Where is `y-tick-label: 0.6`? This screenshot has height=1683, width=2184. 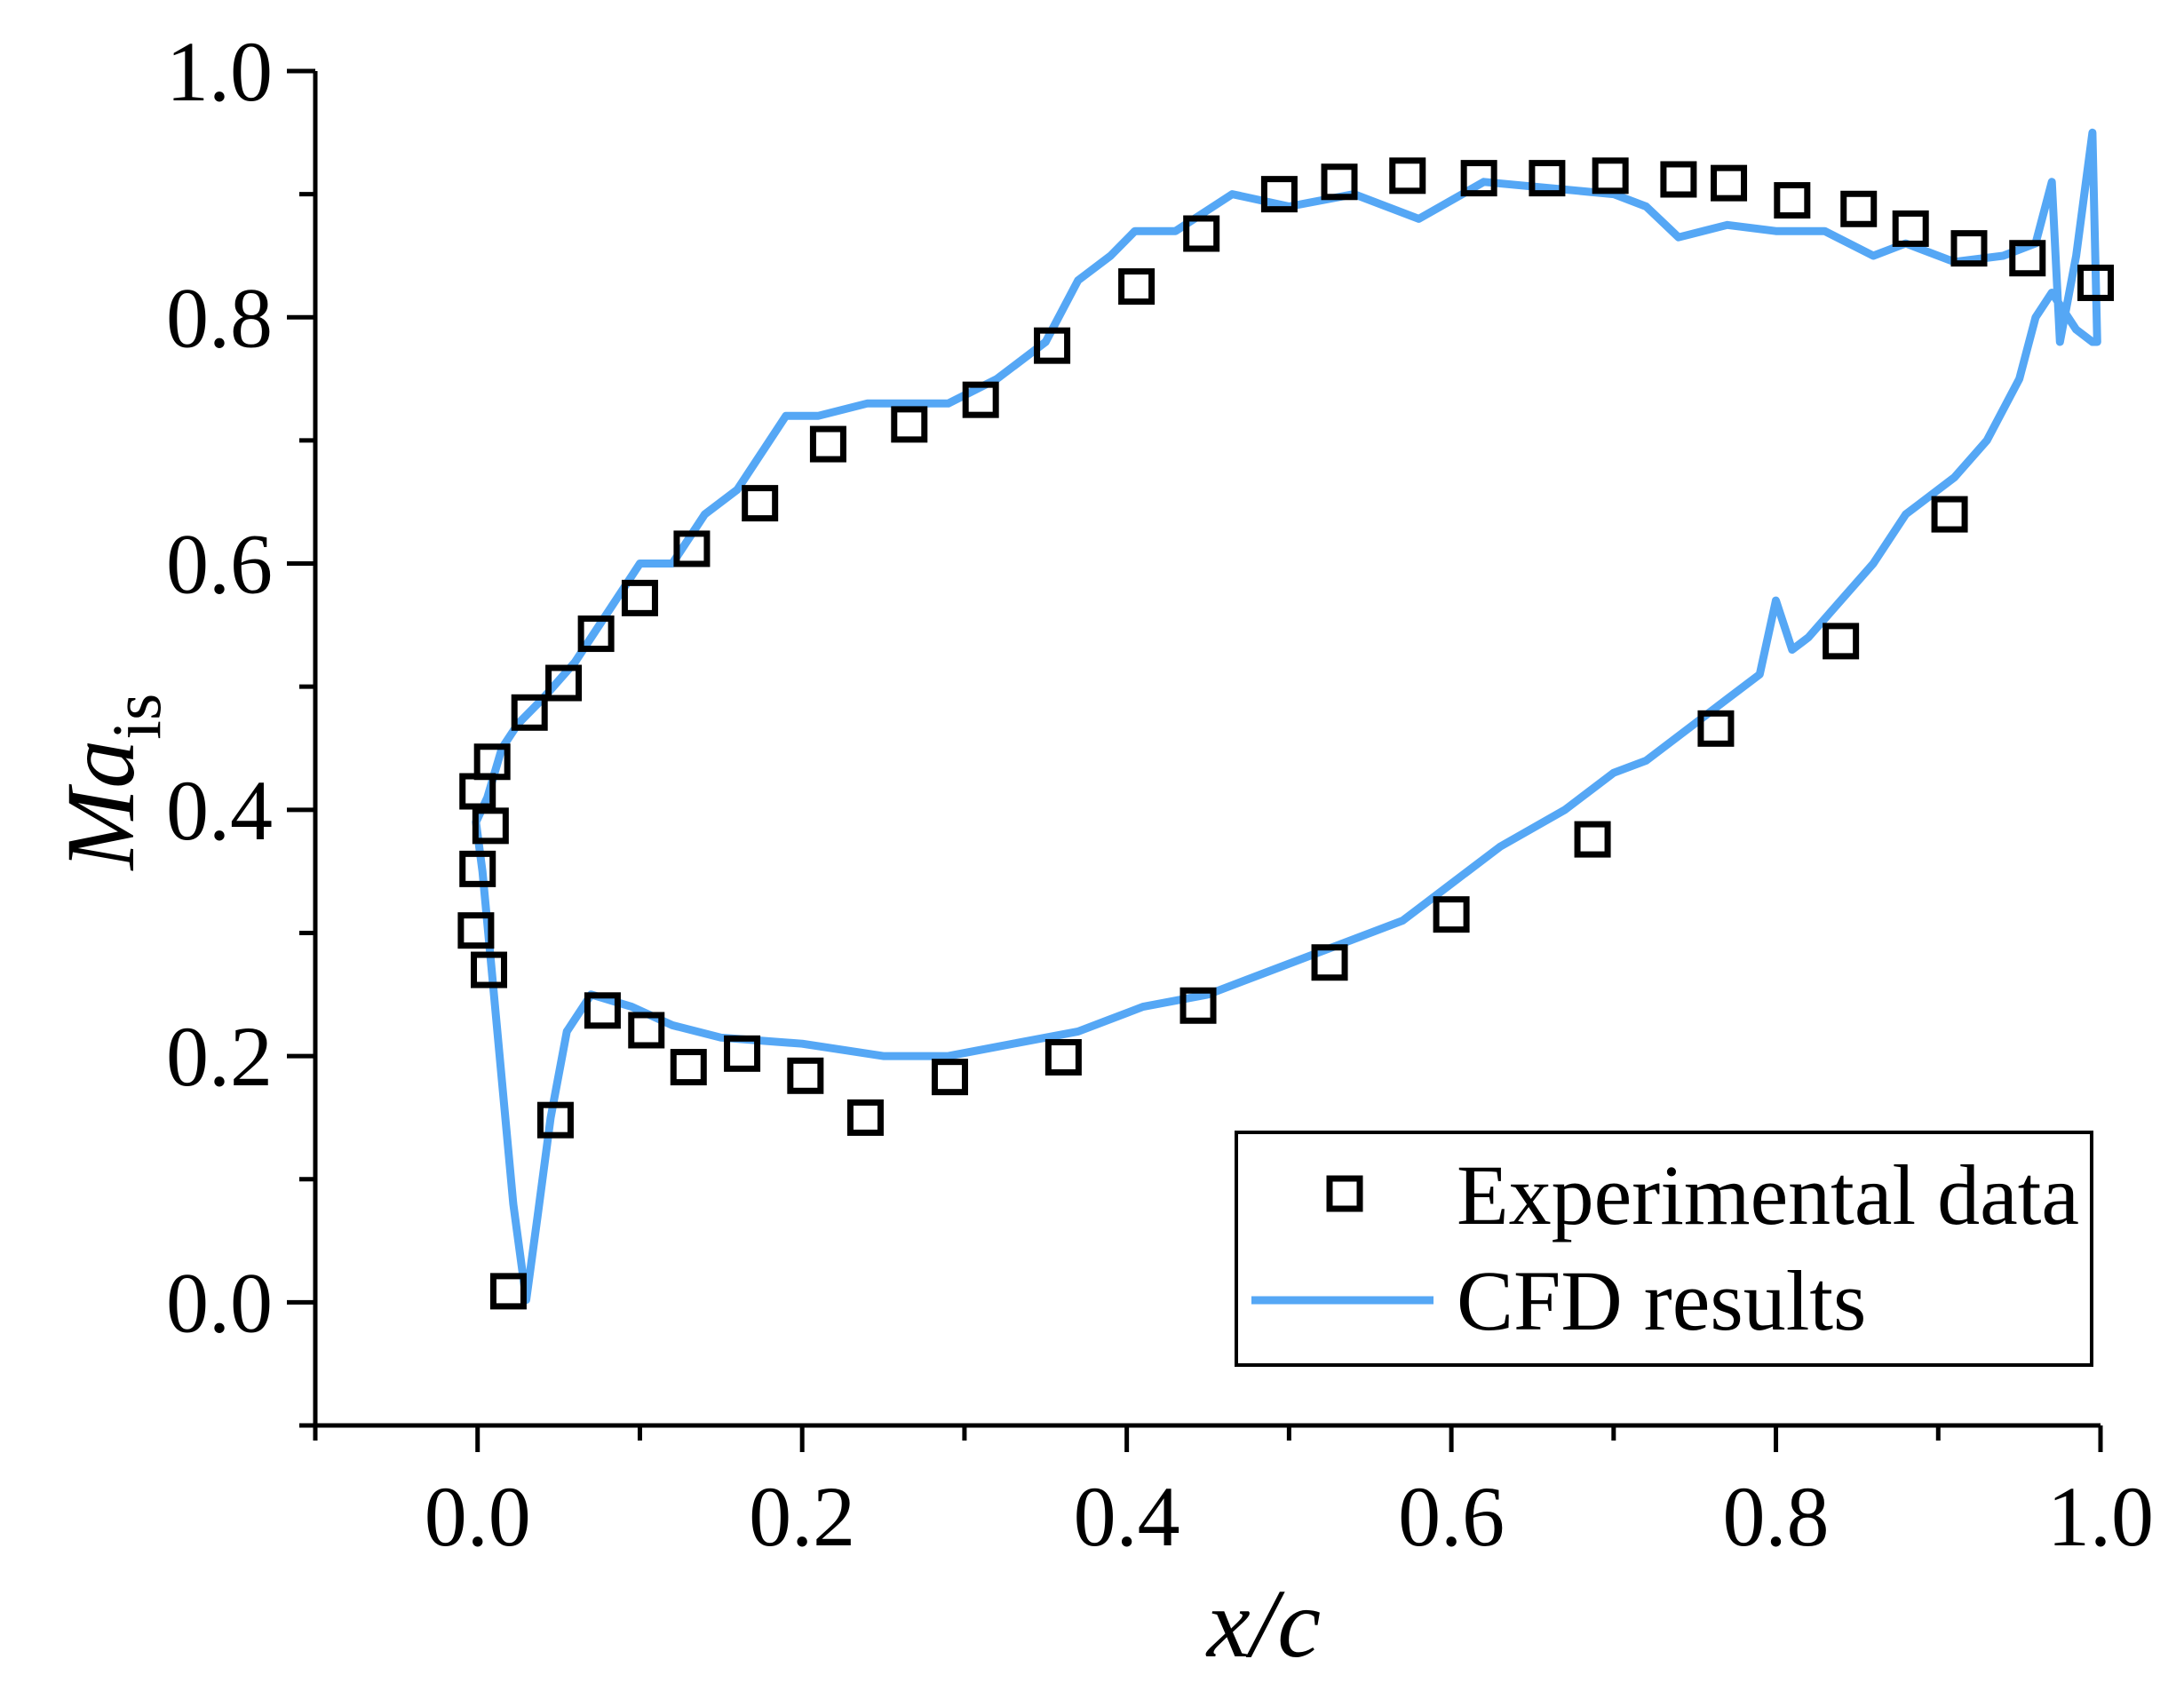 y-tick-label: 0.6 is located at coordinates (219, 564).